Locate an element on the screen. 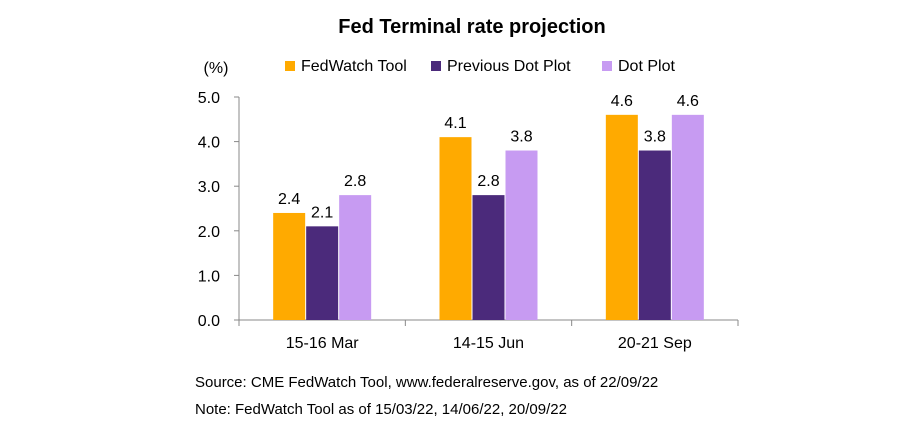  x-category-label: 20-21 Sep is located at coordinates (655, 343).